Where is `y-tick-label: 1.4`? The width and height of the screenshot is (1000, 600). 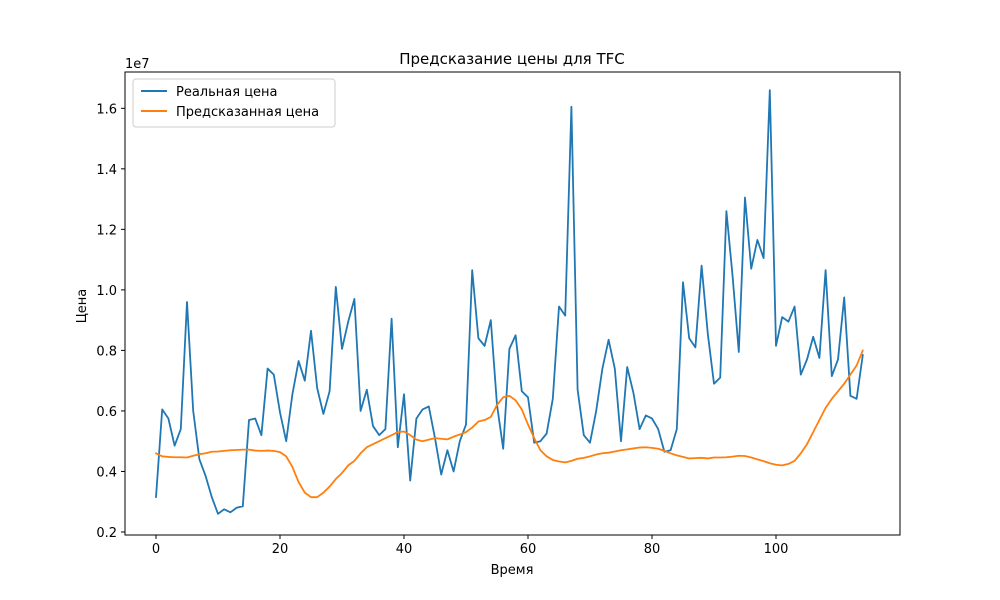 y-tick-label: 1.4 is located at coordinates (106, 170).